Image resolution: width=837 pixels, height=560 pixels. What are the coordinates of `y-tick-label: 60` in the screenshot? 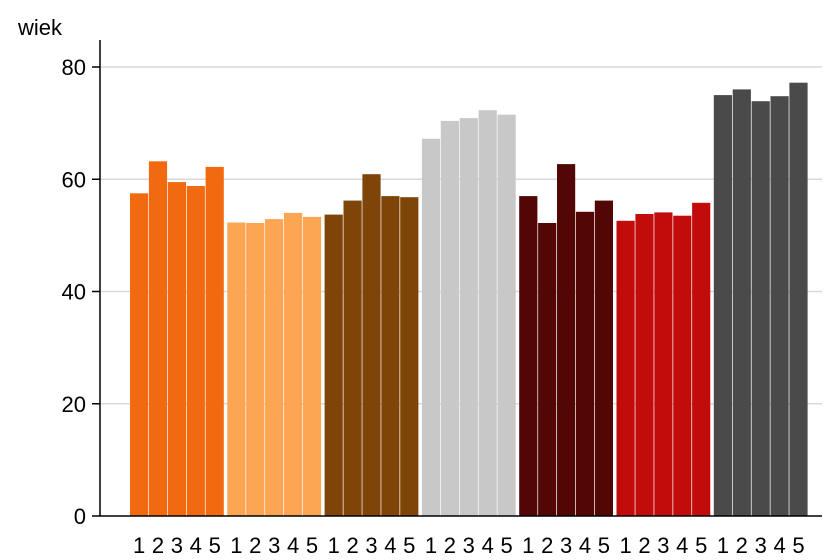 It's located at (74, 179).